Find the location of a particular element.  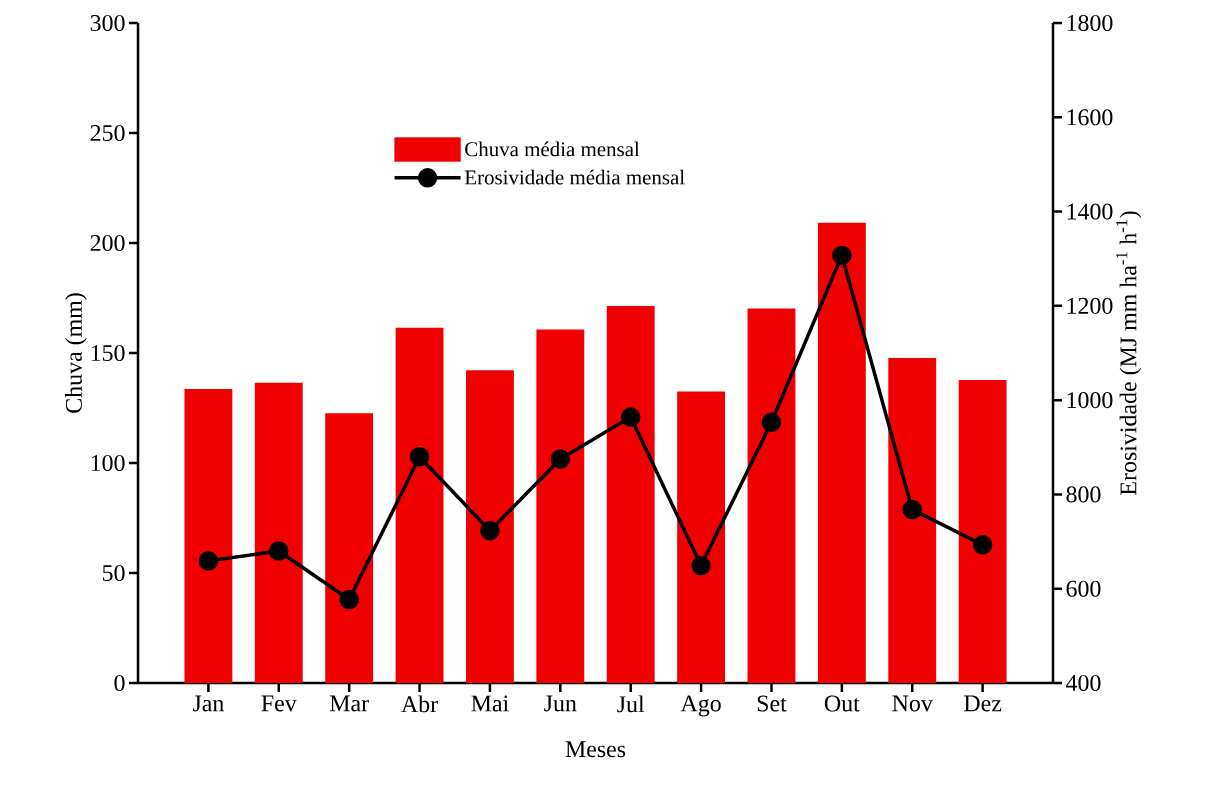

x-tick-label: Dez is located at coordinates (983, 703).